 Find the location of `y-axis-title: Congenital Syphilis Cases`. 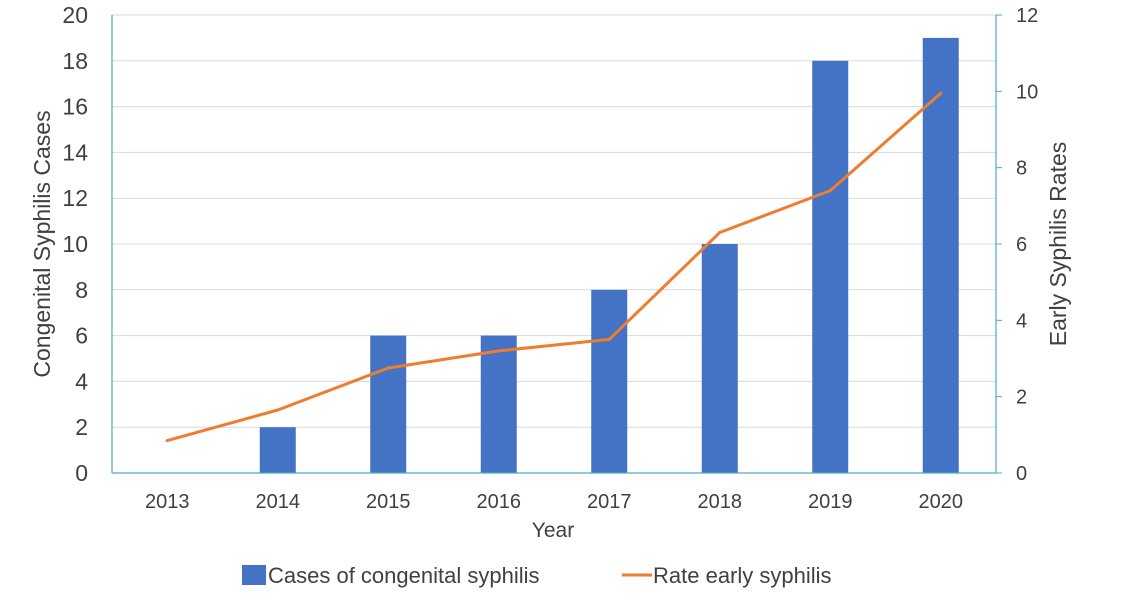

y-axis-title: Congenital Syphilis Cases is located at coordinates (42, 243).